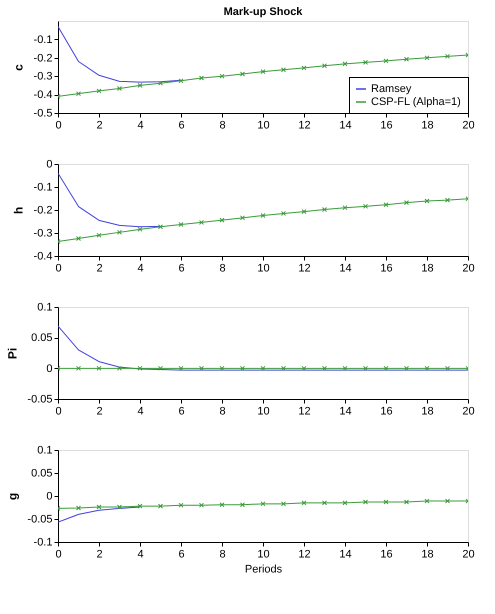 The height and width of the screenshot is (614, 495). I want to click on y-axis-title: c, so click(19, 67).